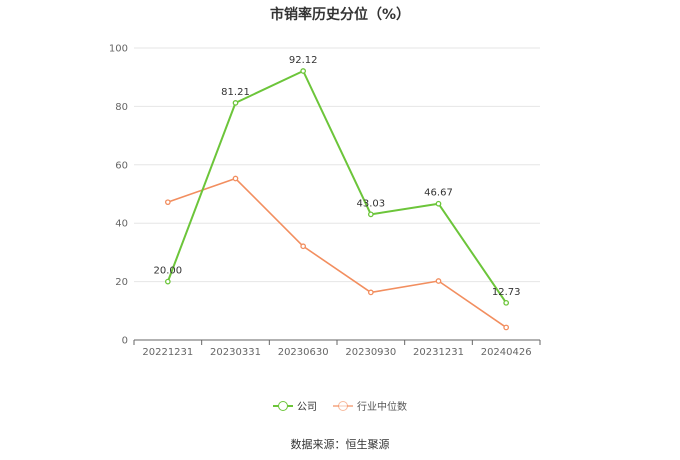 This screenshot has width=680, height=460. I want to click on x-tick-label-20240426: 20240426, so click(506, 352).